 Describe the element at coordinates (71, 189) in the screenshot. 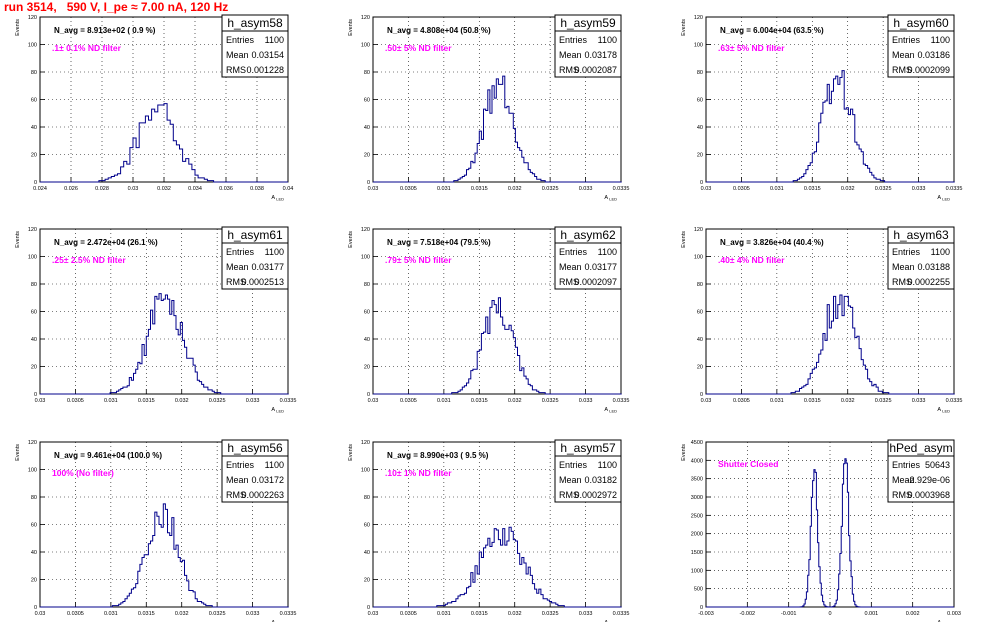

I see `x-tick-label: 0.026` at that location.